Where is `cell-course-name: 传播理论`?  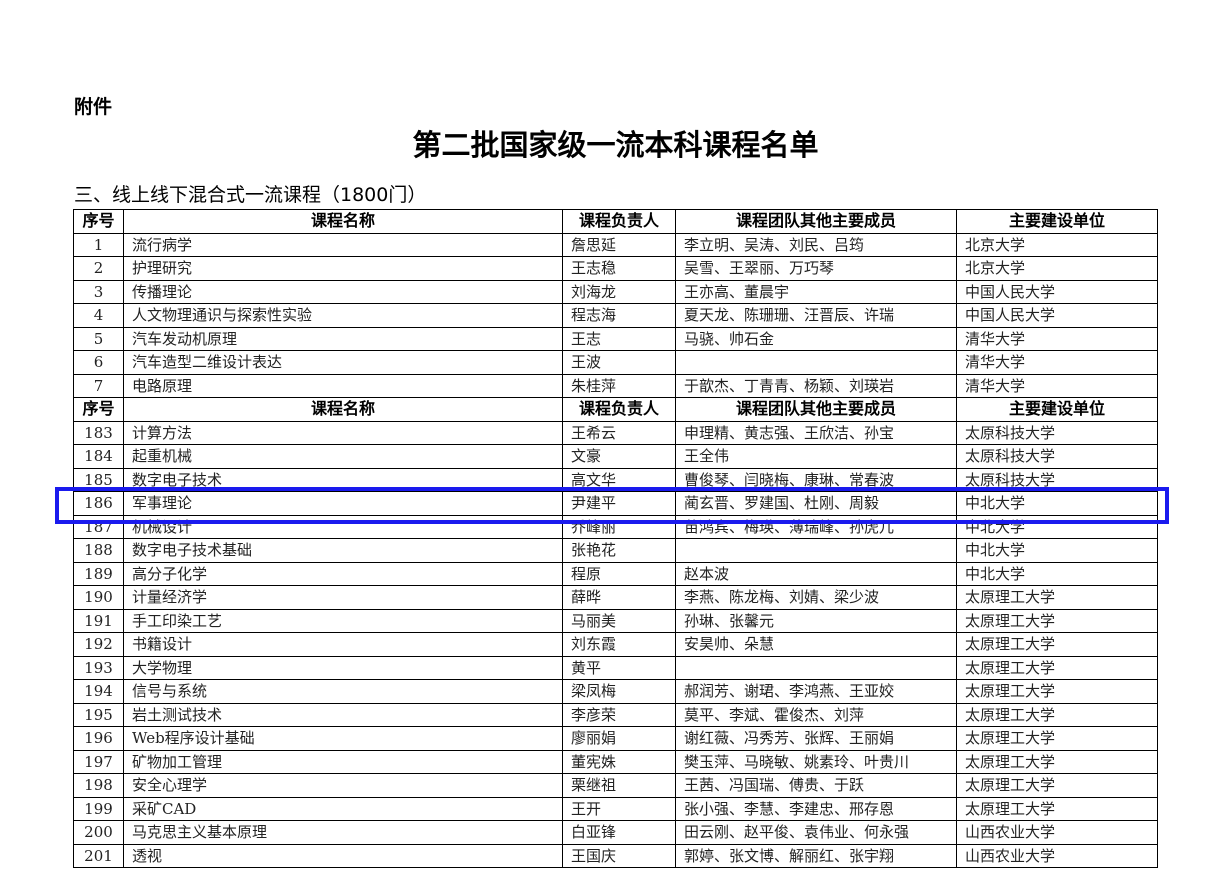
cell-course-name: 传播理论 is located at coordinates (343, 291).